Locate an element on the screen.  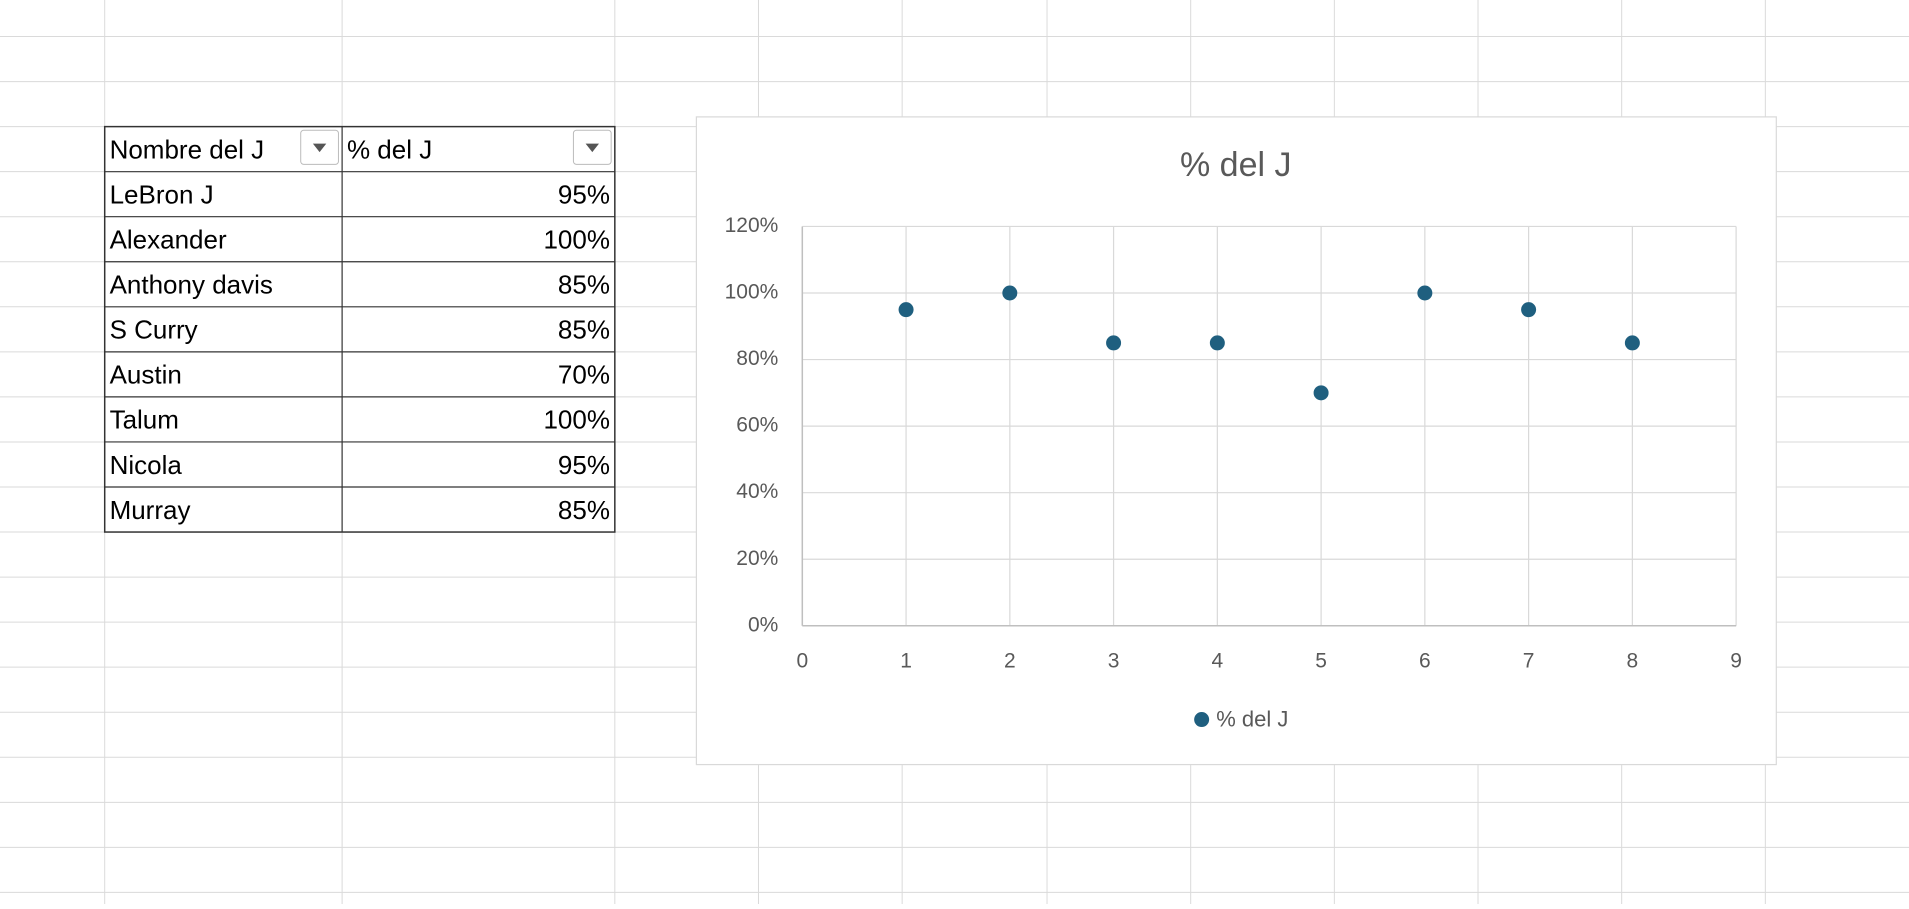
table-cell: Austin is located at coordinates (146, 375).